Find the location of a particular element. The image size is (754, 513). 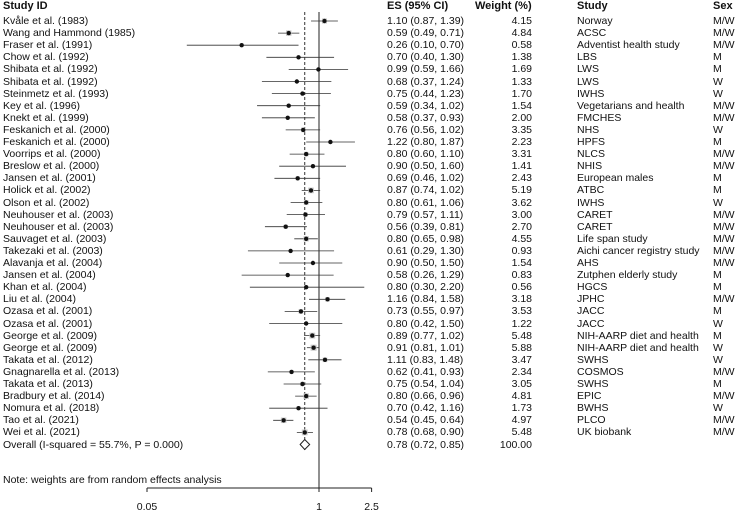

weight-percent: 3.35 is located at coordinates (521, 129).